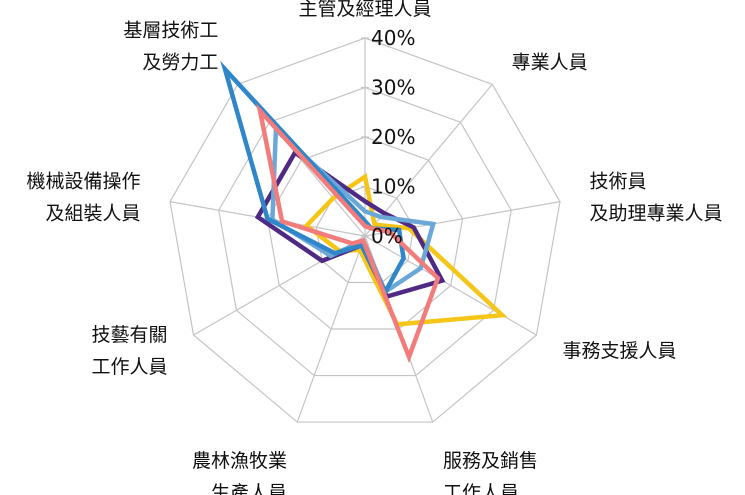  I want to click on category-label-7-2: 工作人員, so click(129, 367).